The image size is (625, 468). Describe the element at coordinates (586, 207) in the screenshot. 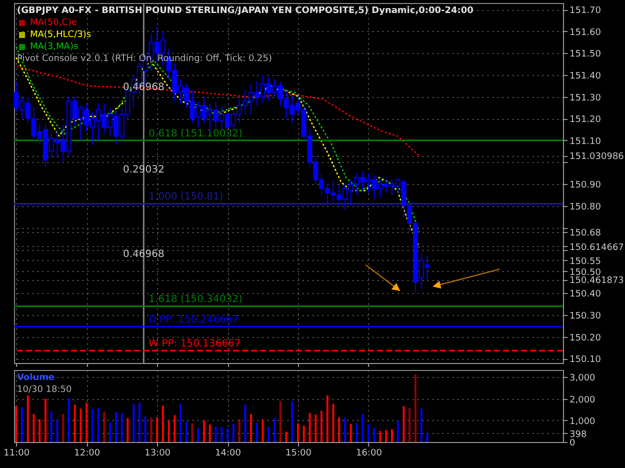

I see `y-tick-label: 150.80` at that location.